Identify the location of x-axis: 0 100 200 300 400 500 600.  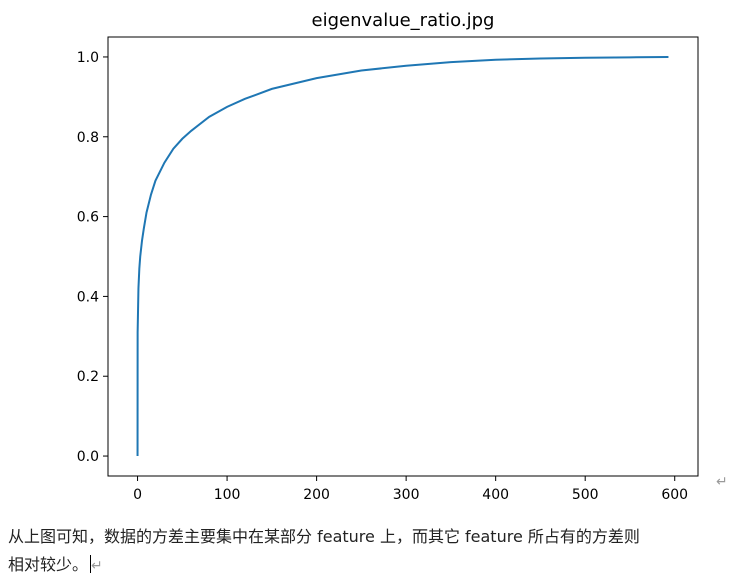
(410, 489).